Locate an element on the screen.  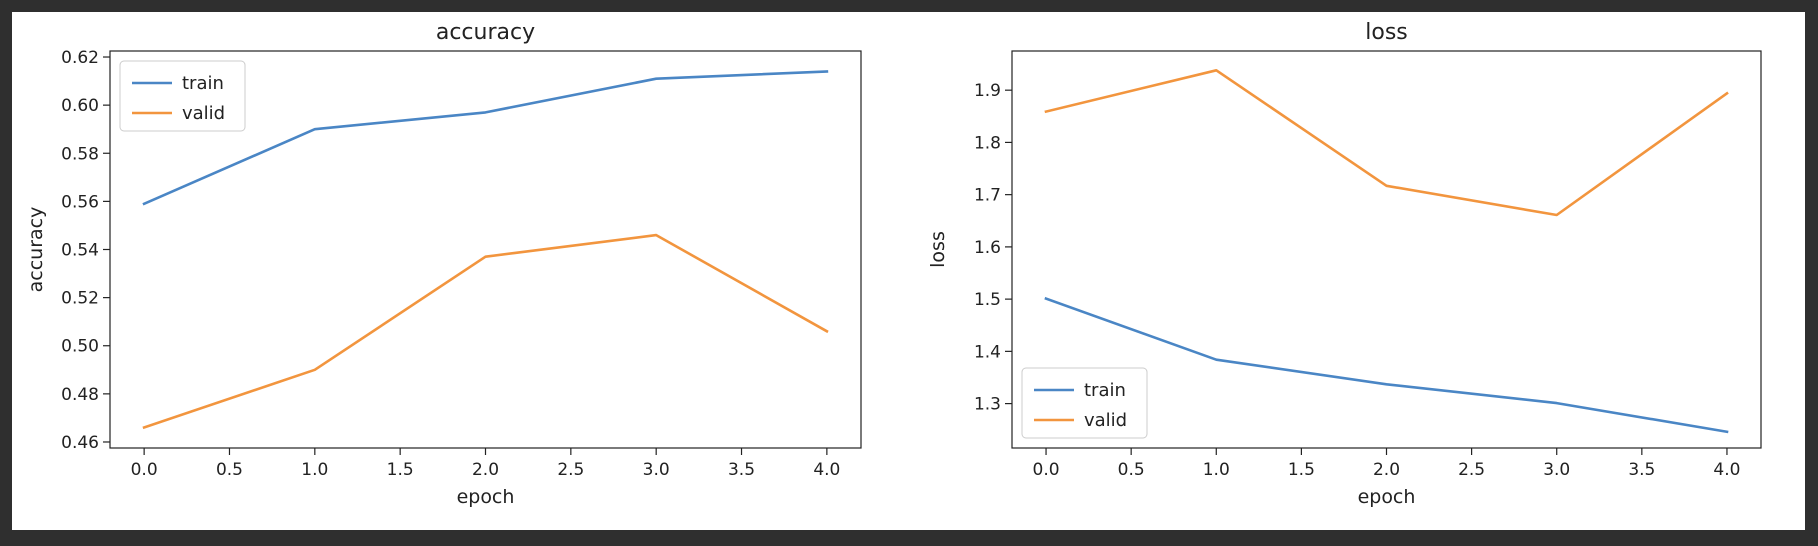
accuracy-y-tick-label: 0.62 is located at coordinates (80, 58).